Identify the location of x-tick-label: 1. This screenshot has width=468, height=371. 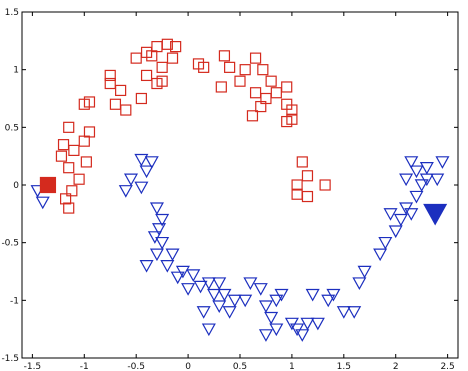
(292, 366).